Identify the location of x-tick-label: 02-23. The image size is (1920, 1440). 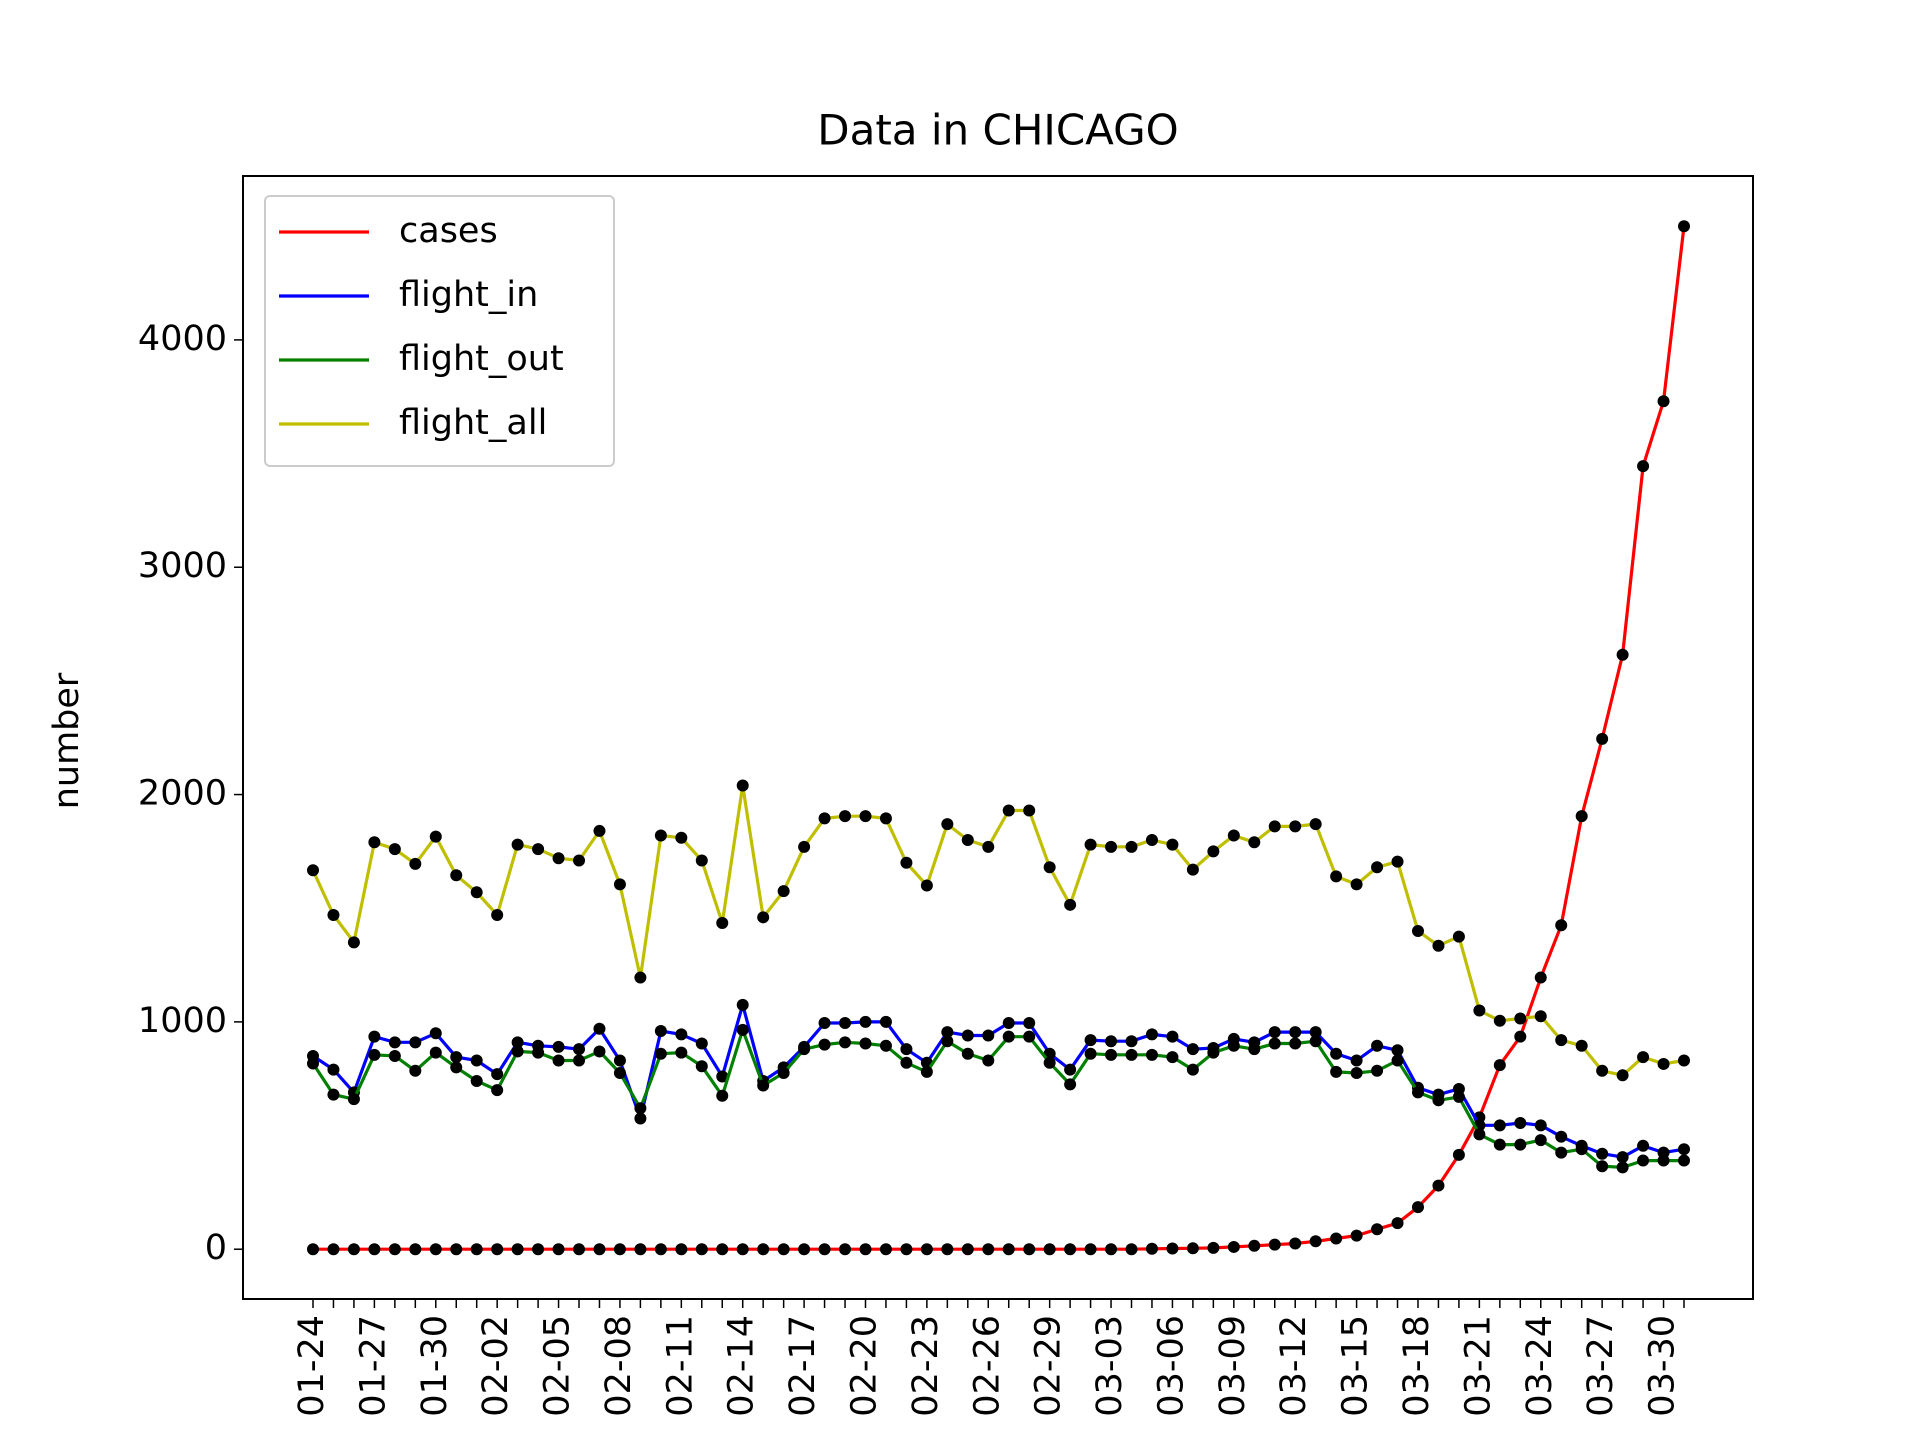
(926, 1366).